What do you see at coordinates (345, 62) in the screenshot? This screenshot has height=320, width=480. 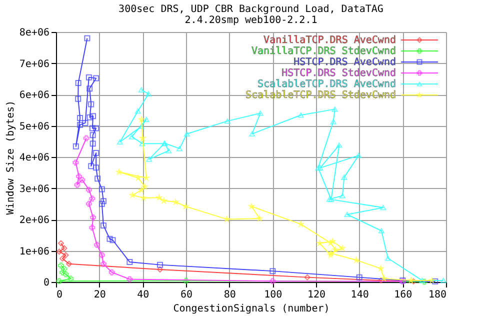 I see `legend-label: HSTCP.DRS AveCwnd` at bounding box center [345, 62].